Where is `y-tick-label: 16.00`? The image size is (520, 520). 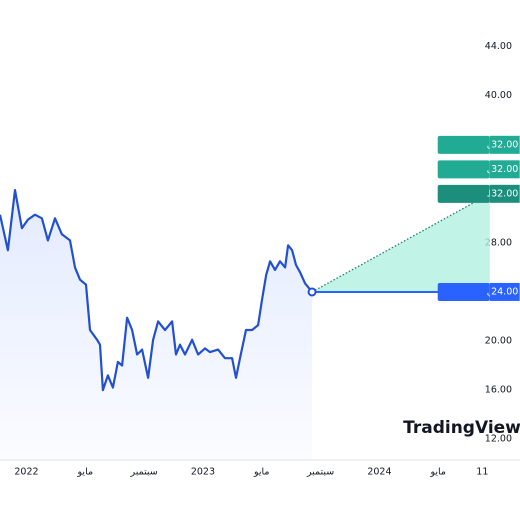 y-tick-label: 16.00 is located at coordinates (498, 390).